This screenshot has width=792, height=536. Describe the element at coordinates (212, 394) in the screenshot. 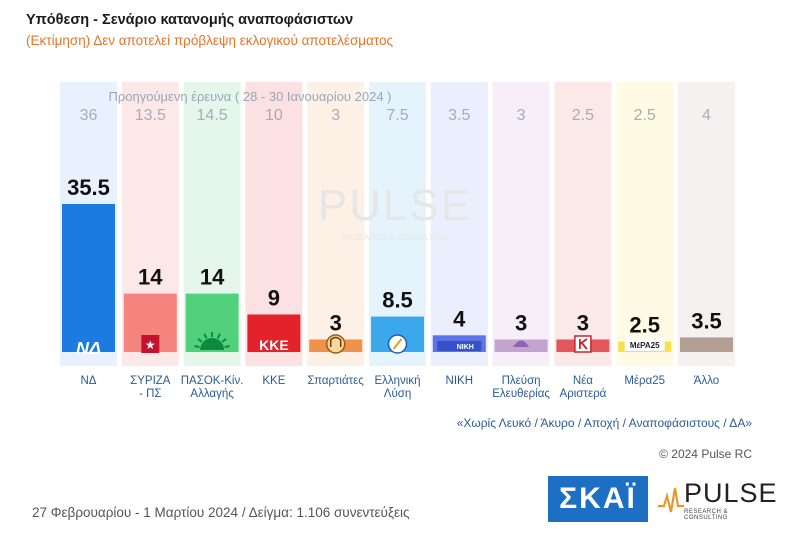

I see `category-label: Αλλαγής` at that location.